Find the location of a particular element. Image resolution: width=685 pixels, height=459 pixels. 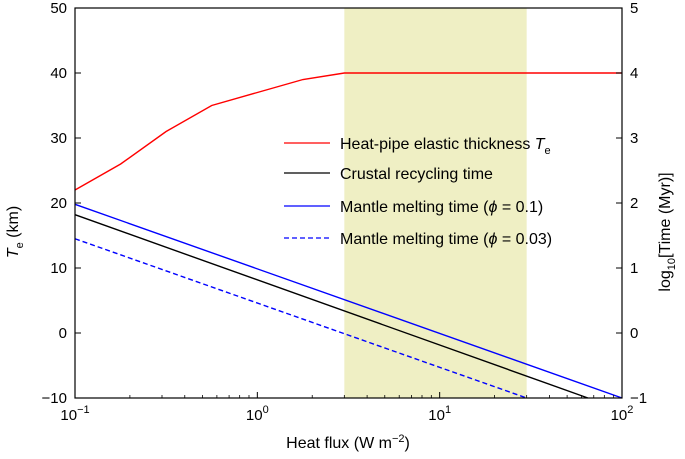

y-right-tick-label: 5 is located at coordinates (634, 8).